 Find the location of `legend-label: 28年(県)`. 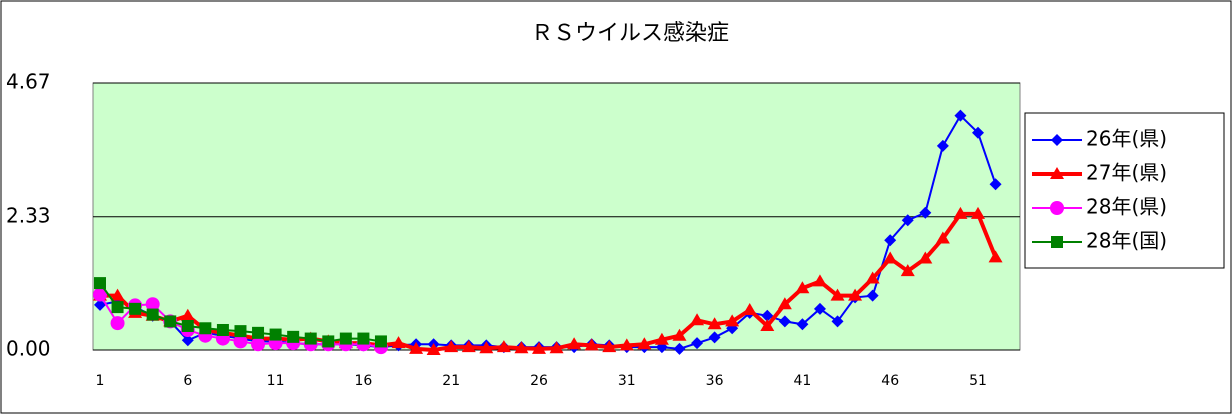

legend-label: 28年(県) is located at coordinates (1126, 207).